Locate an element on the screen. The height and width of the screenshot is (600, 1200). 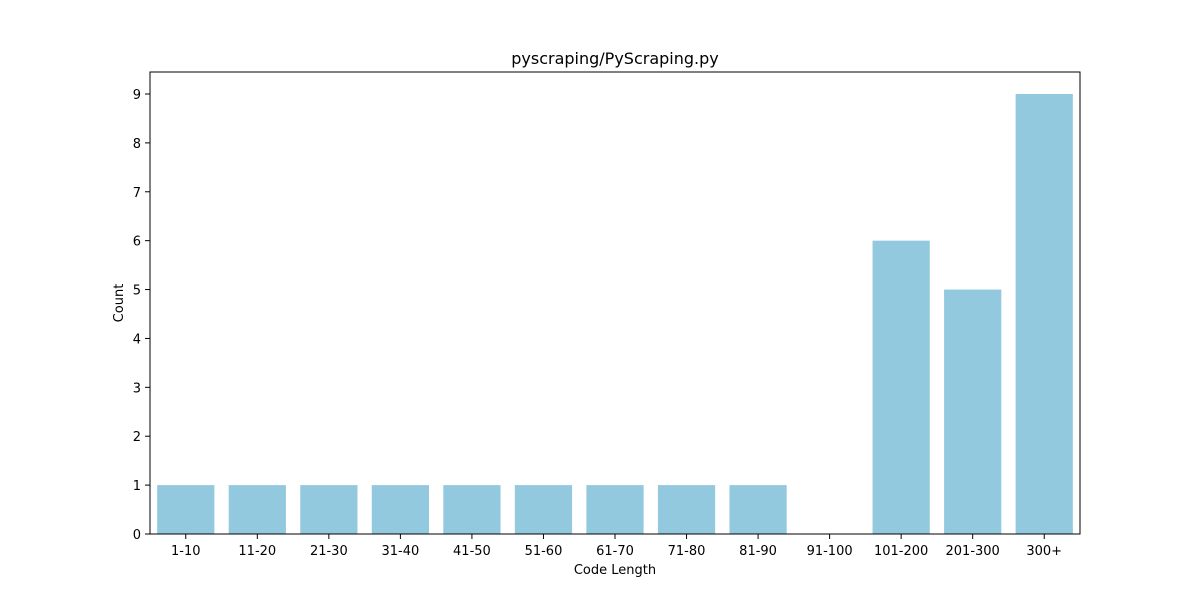
x-tick-label: 11-20 is located at coordinates (257, 551).